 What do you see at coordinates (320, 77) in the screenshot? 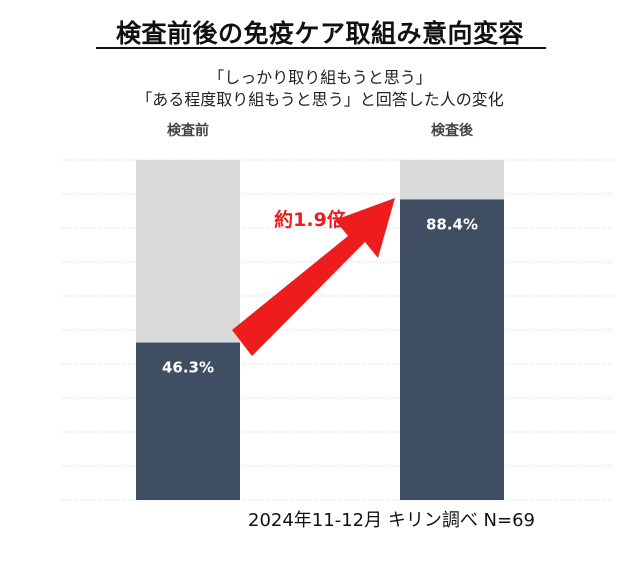
I see `chart-subtitle-line-1: 「しっかり取り組もうと思う」` at bounding box center [320, 77].